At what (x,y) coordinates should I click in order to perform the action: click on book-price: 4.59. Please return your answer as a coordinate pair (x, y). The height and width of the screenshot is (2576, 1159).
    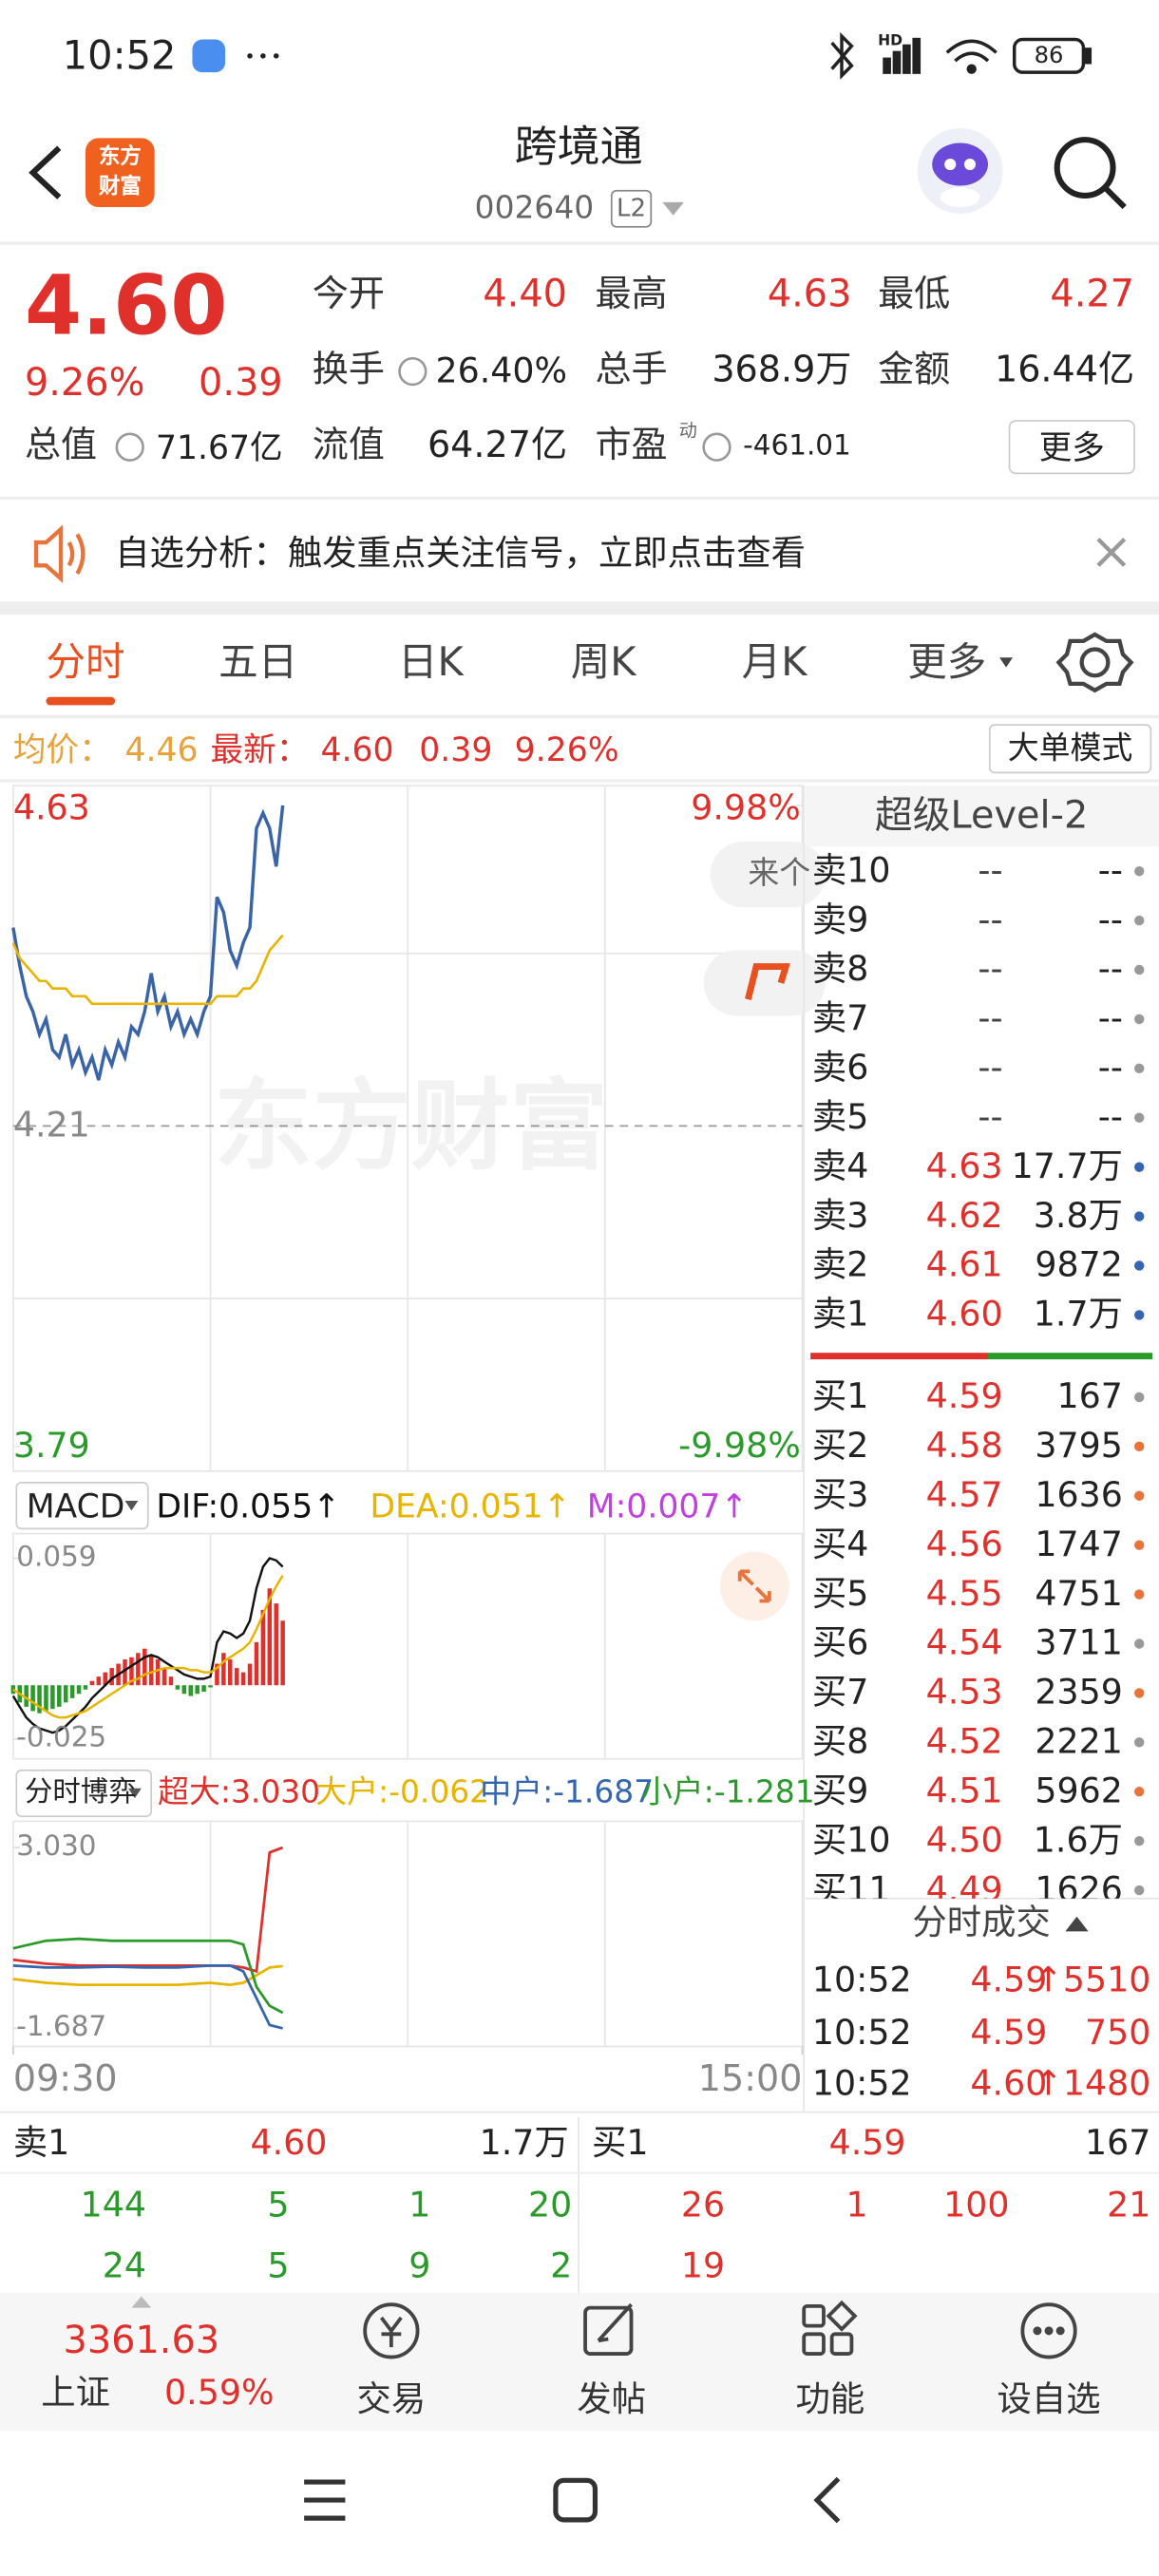
    Looking at the image, I should click on (964, 1396).